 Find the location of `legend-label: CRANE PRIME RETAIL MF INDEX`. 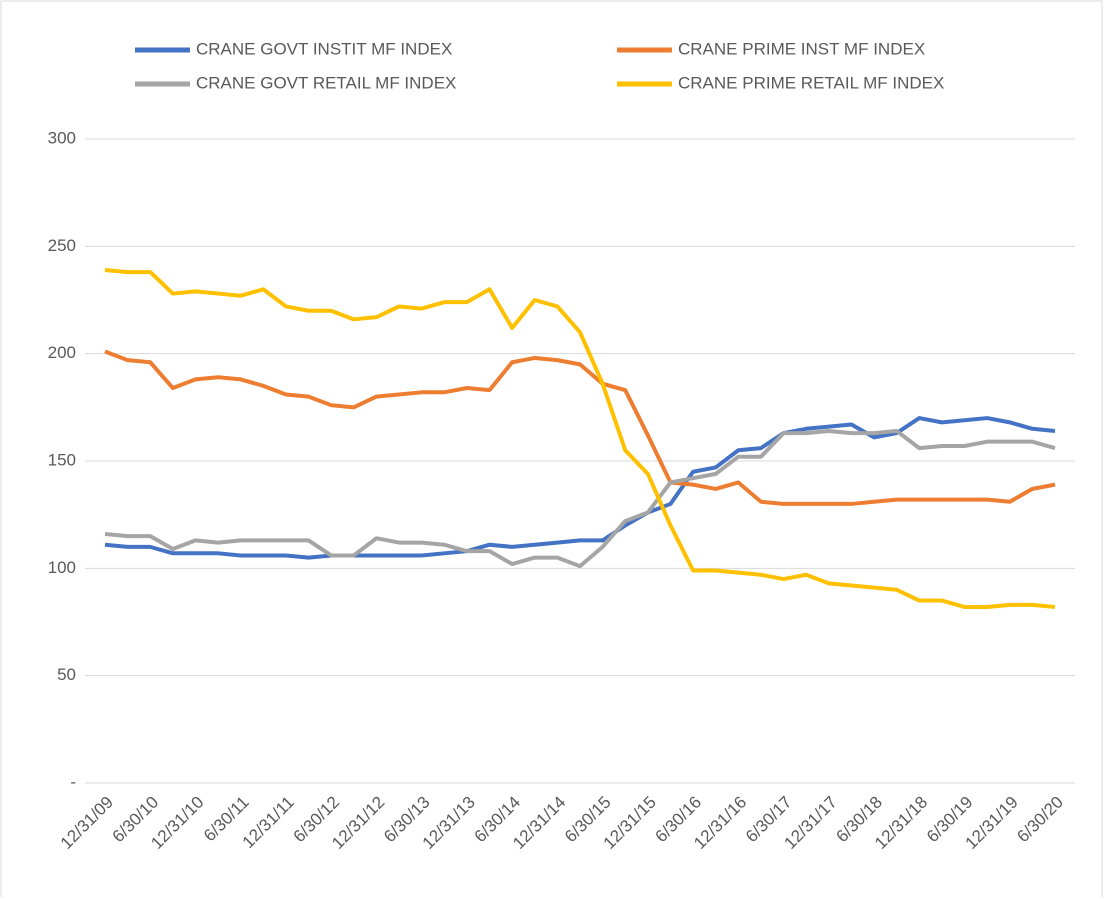

legend-label: CRANE PRIME RETAIL MF INDEX is located at coordinates (811, 82).